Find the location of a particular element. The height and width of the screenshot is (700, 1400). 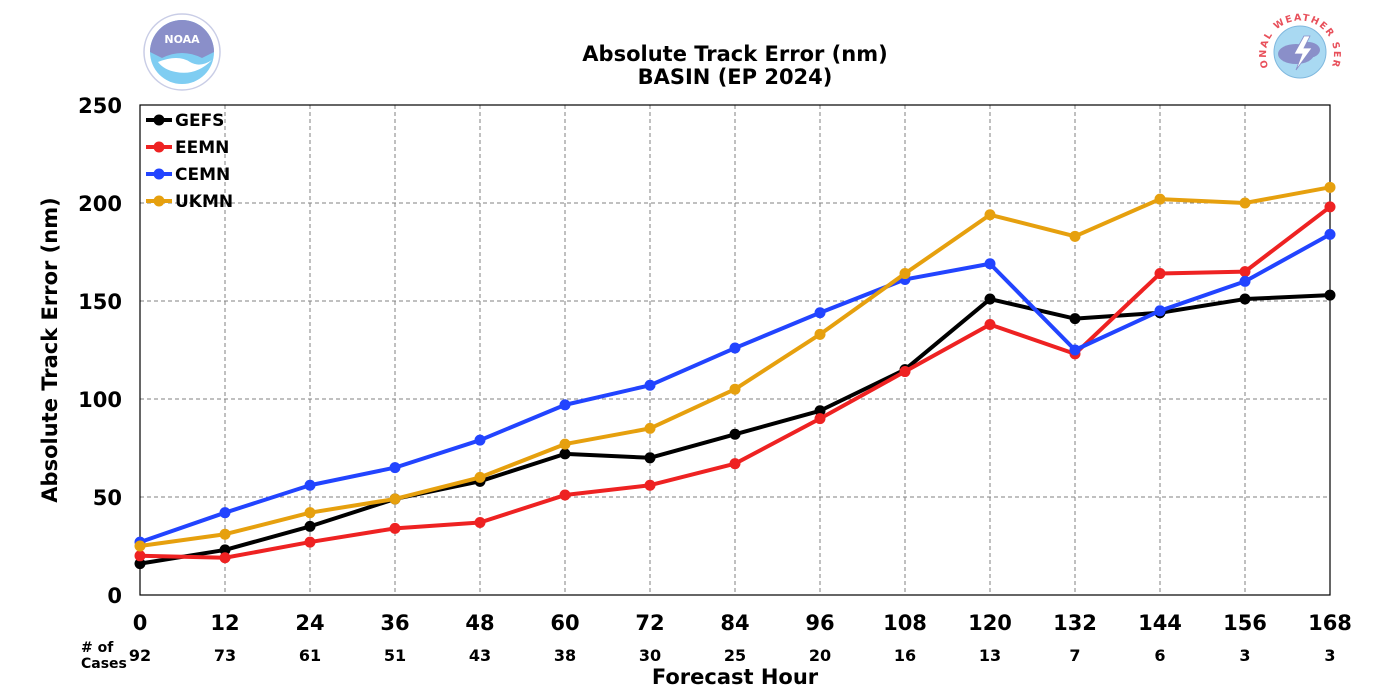

x-tick-label: 36 is located at coordinates (394, 623).